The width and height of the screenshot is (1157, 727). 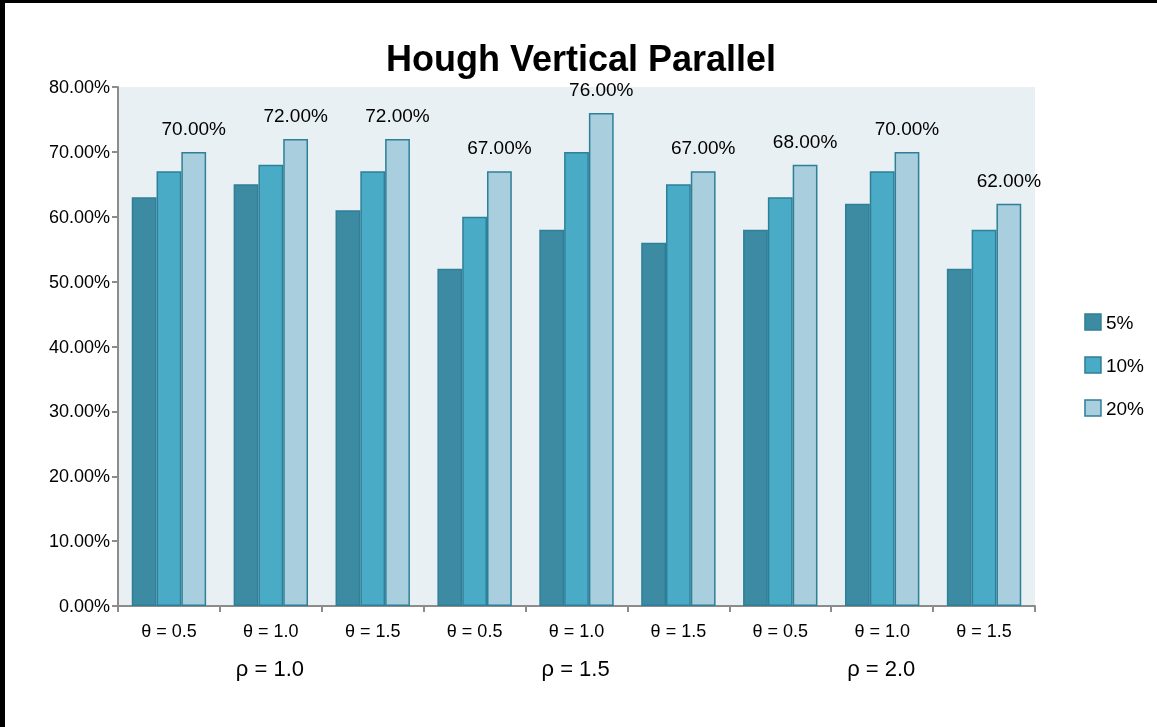 I want to click on data-label: 62.00%, so click(x=1009, y=180).